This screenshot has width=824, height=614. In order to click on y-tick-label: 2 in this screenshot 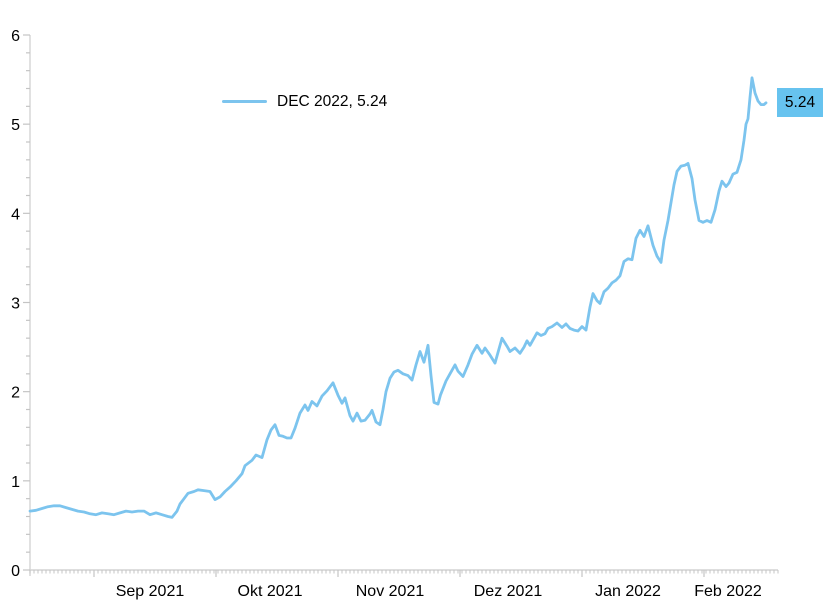, I will do `click(15, 393)`.